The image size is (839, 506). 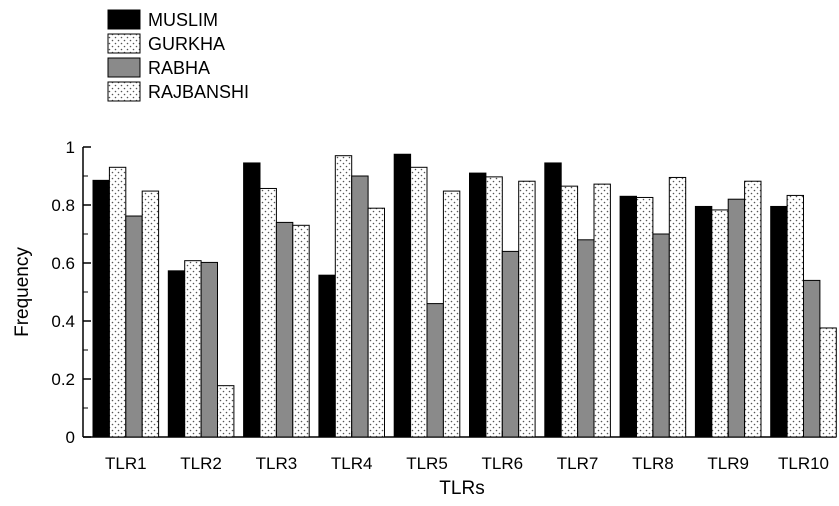 I want to click on y-tick-label: 0.8, so click(x=63, y=205).